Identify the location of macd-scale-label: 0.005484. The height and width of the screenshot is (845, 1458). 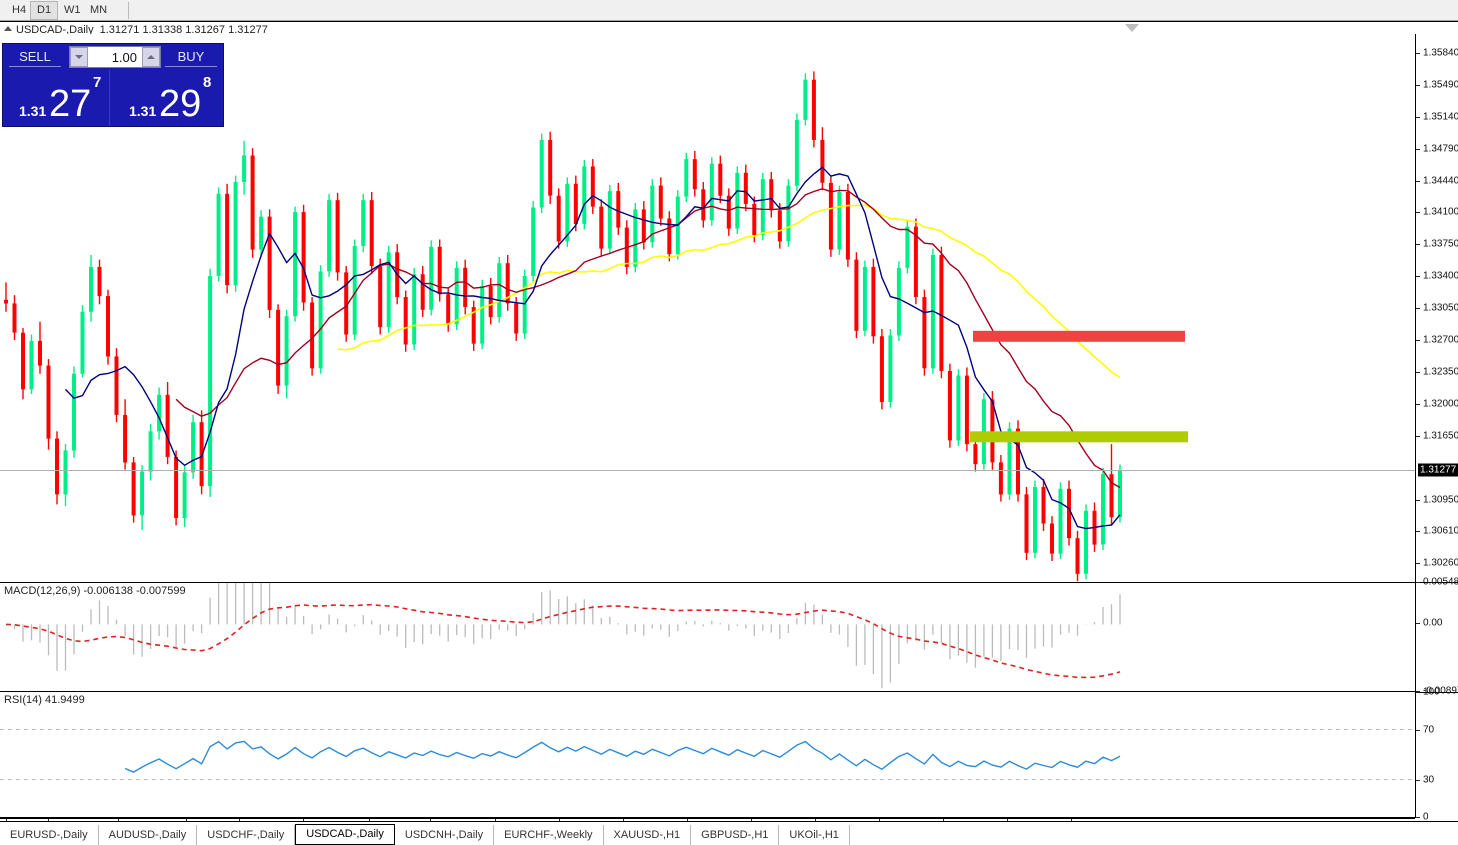
(1440, 582).